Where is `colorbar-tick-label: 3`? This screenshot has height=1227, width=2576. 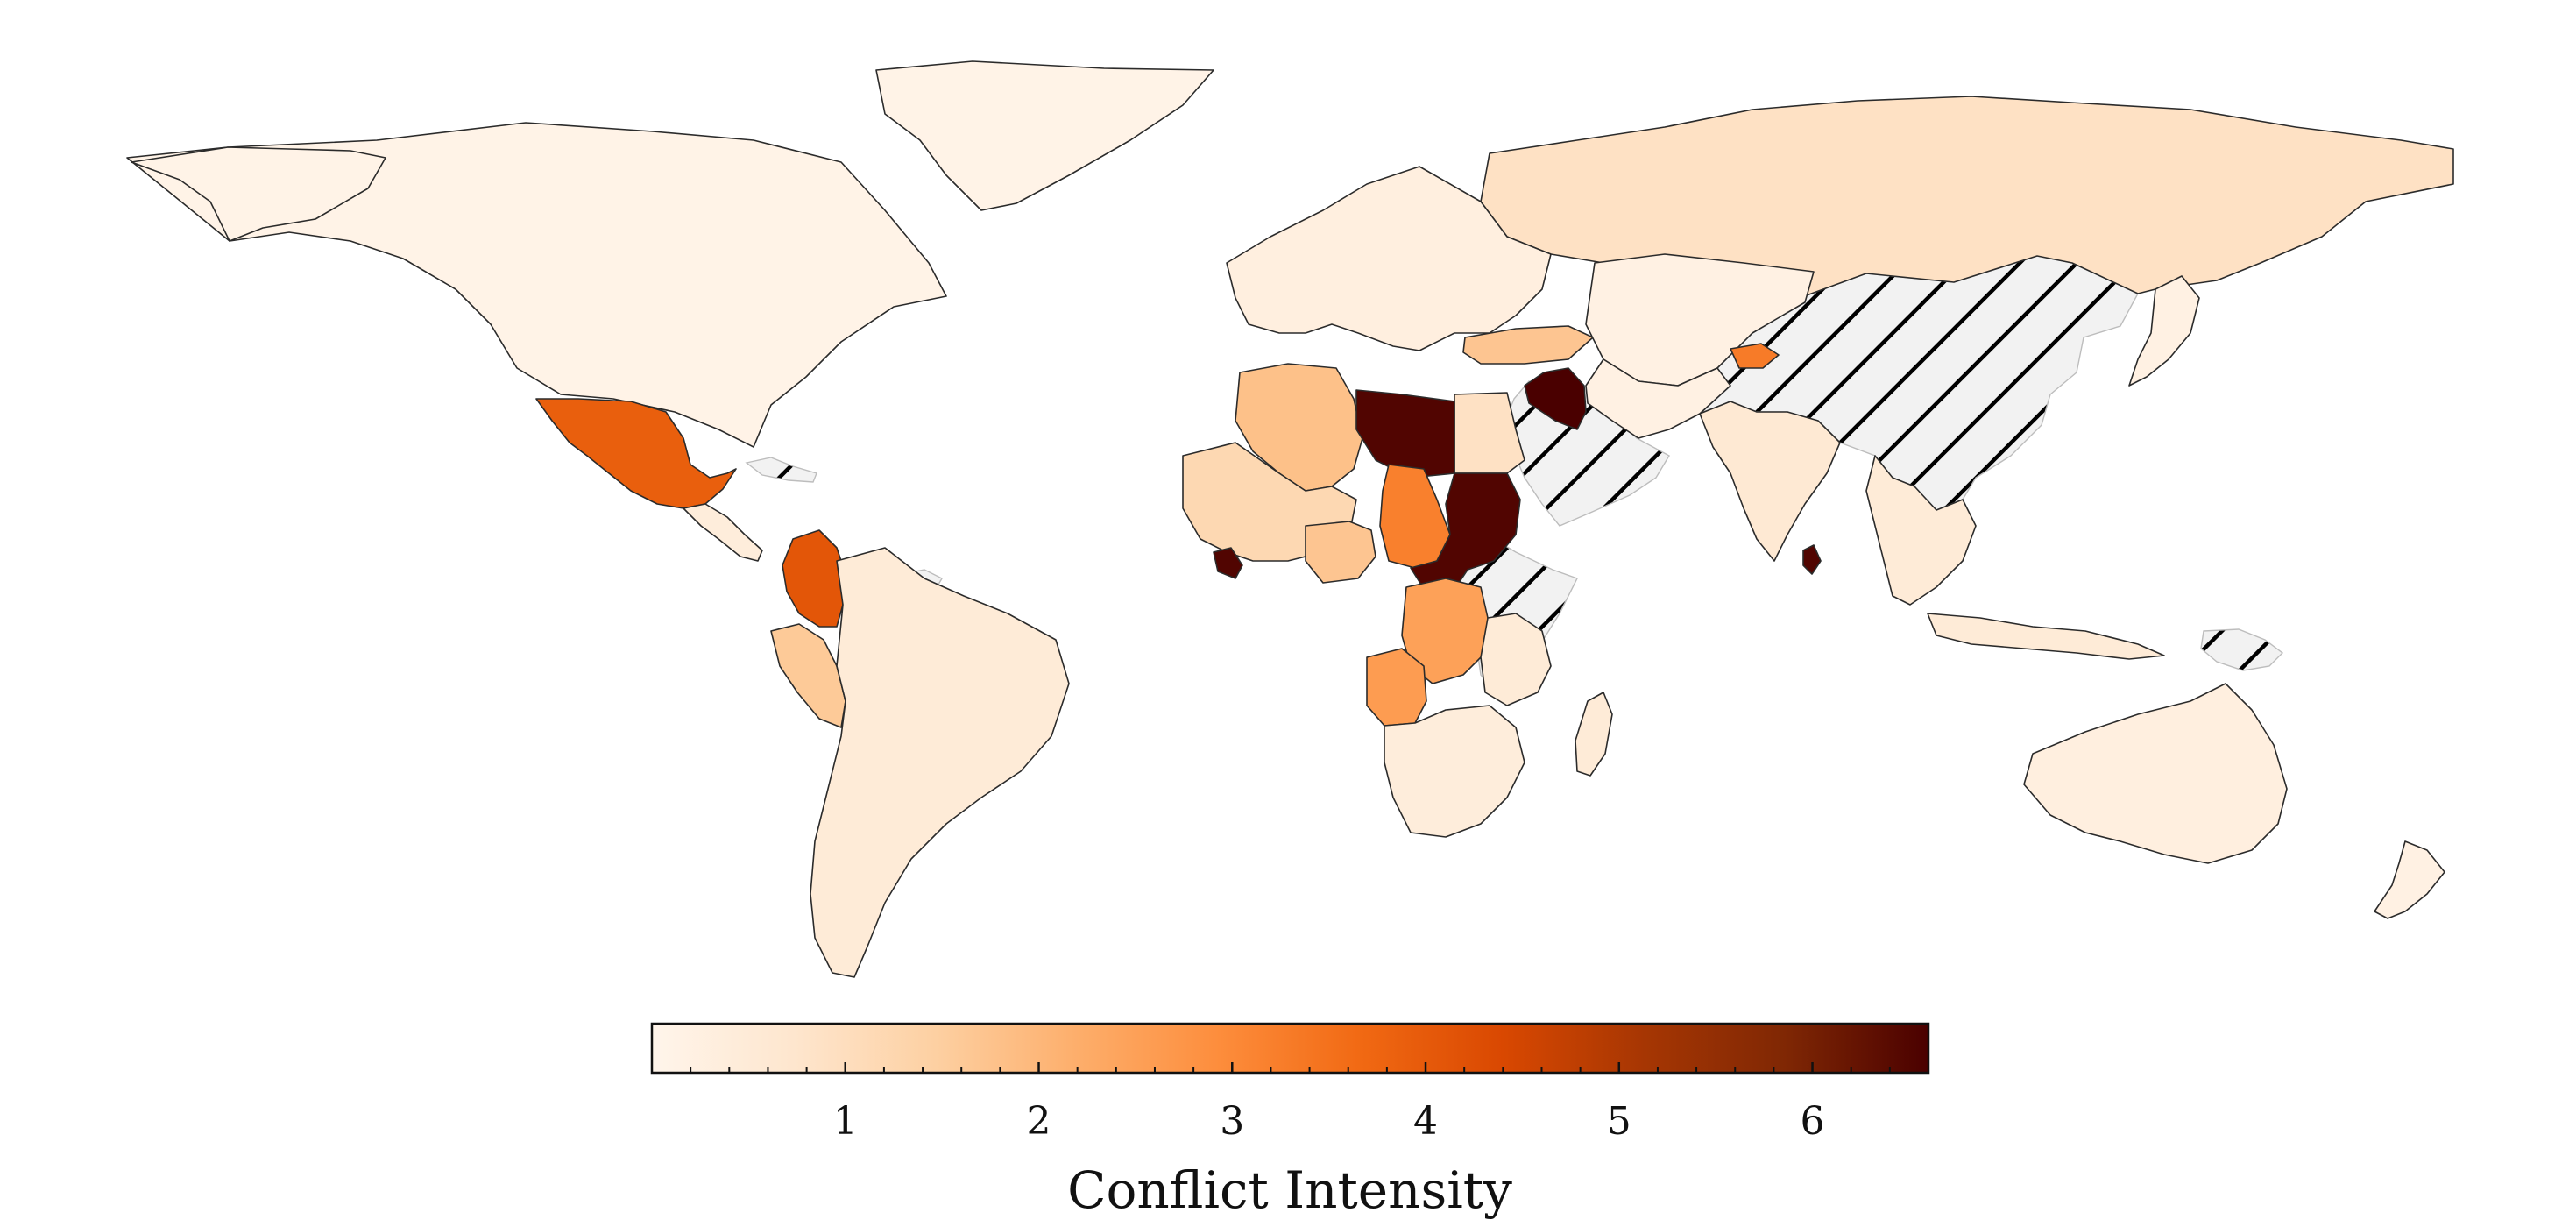
colorbar-tick-label: 3 is located at coordinates (1232, 1121).